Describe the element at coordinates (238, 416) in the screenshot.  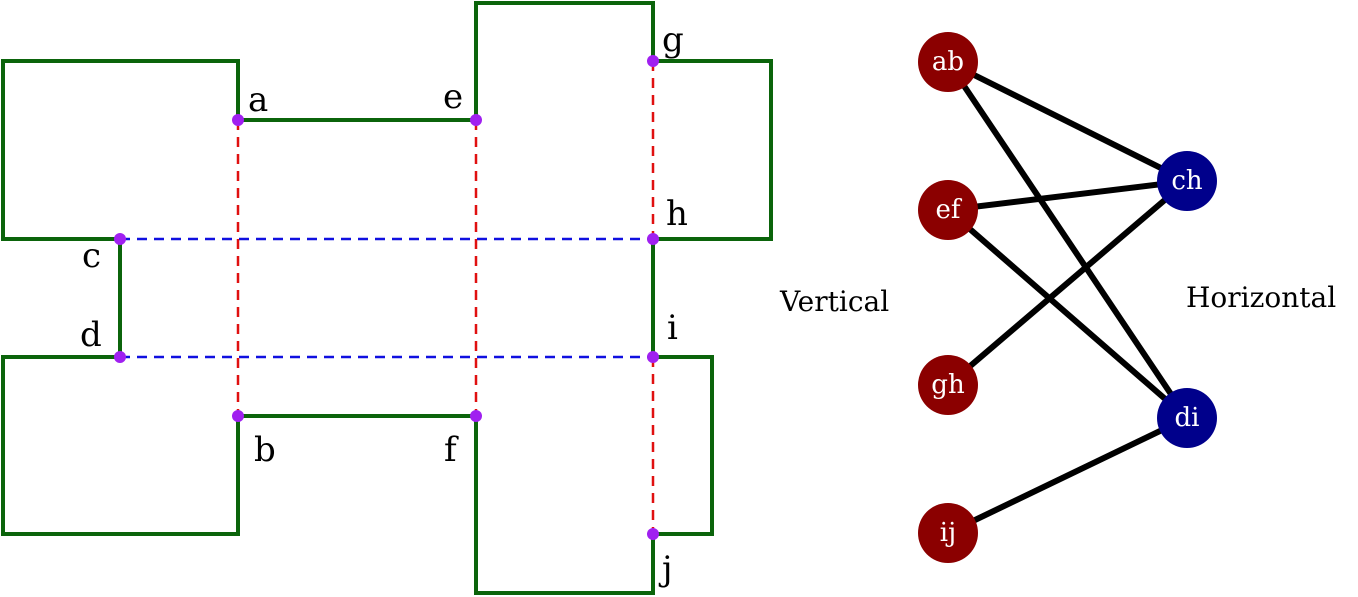
I see `point-b` at that location.